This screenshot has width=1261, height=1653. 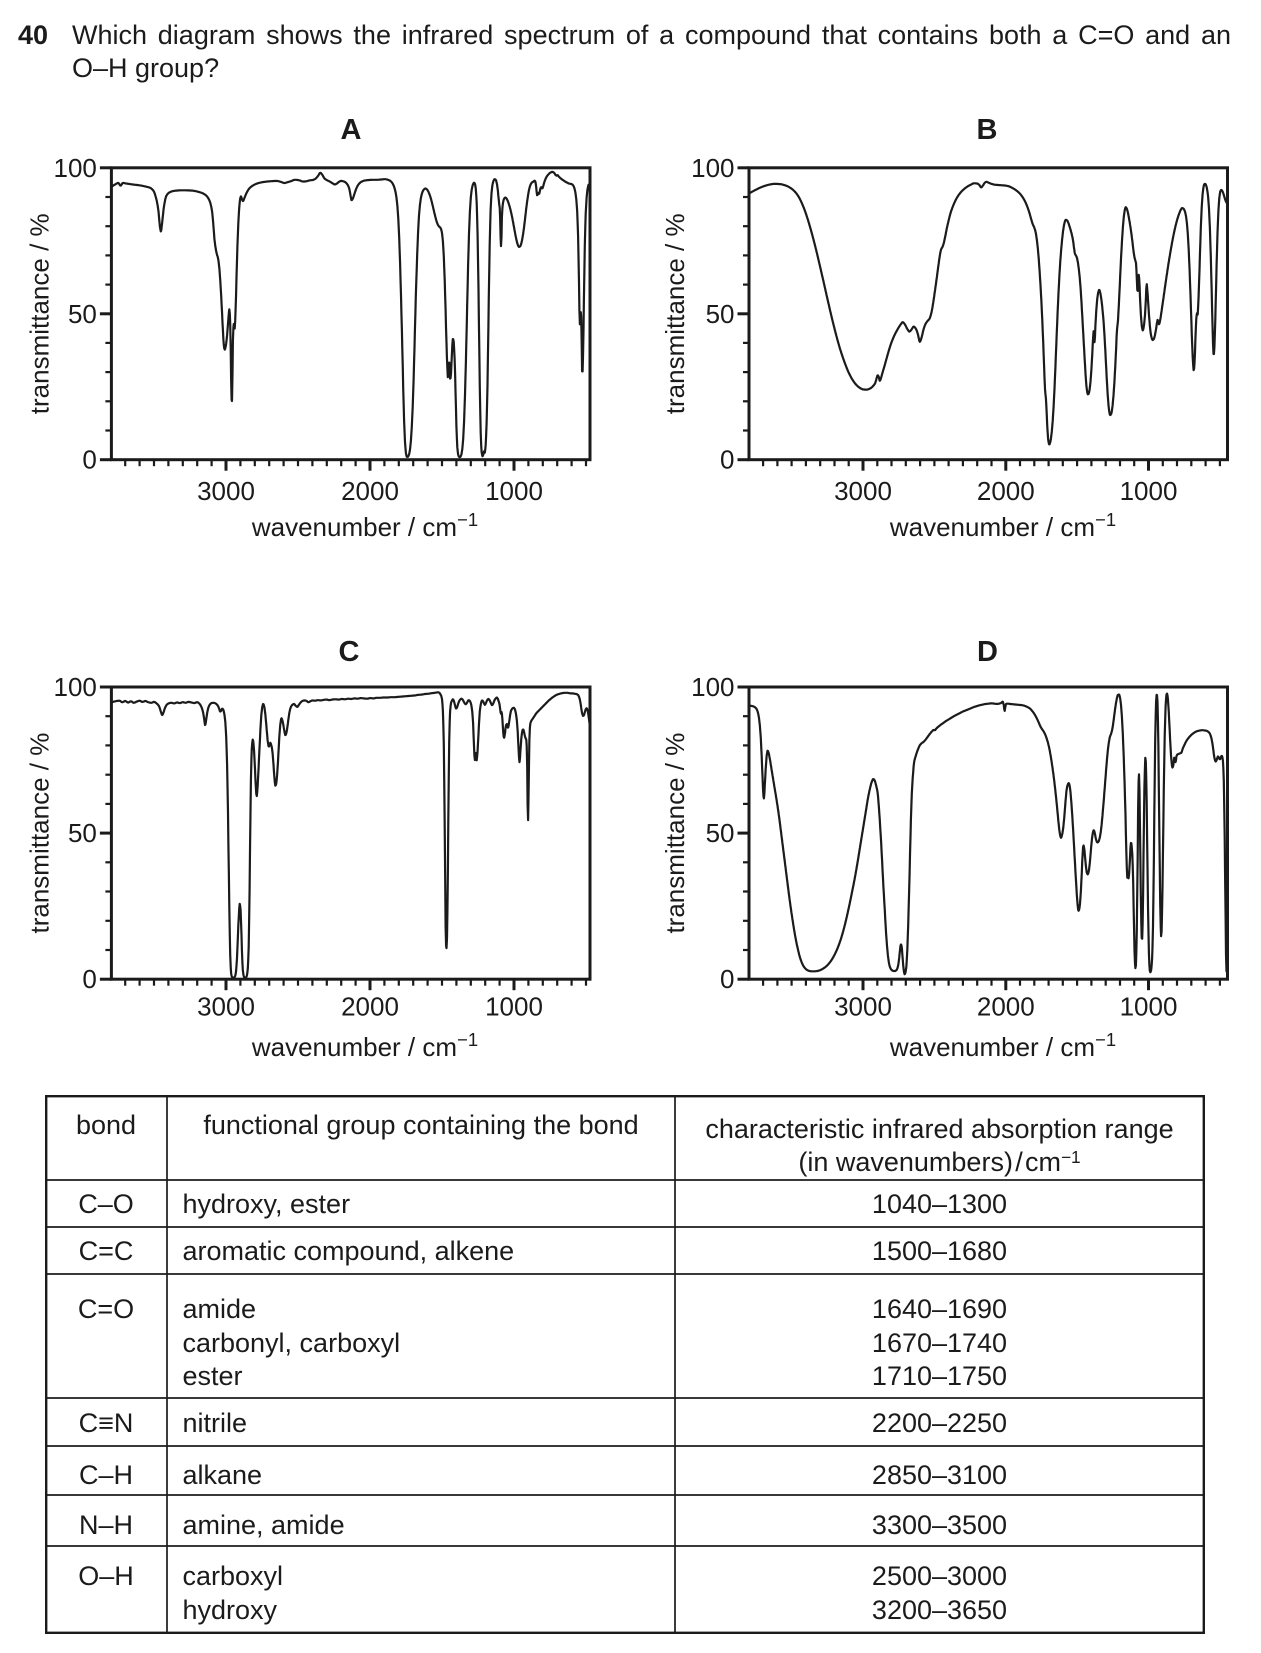 I want to click on svg-text: B, so click(x=987, y=130).